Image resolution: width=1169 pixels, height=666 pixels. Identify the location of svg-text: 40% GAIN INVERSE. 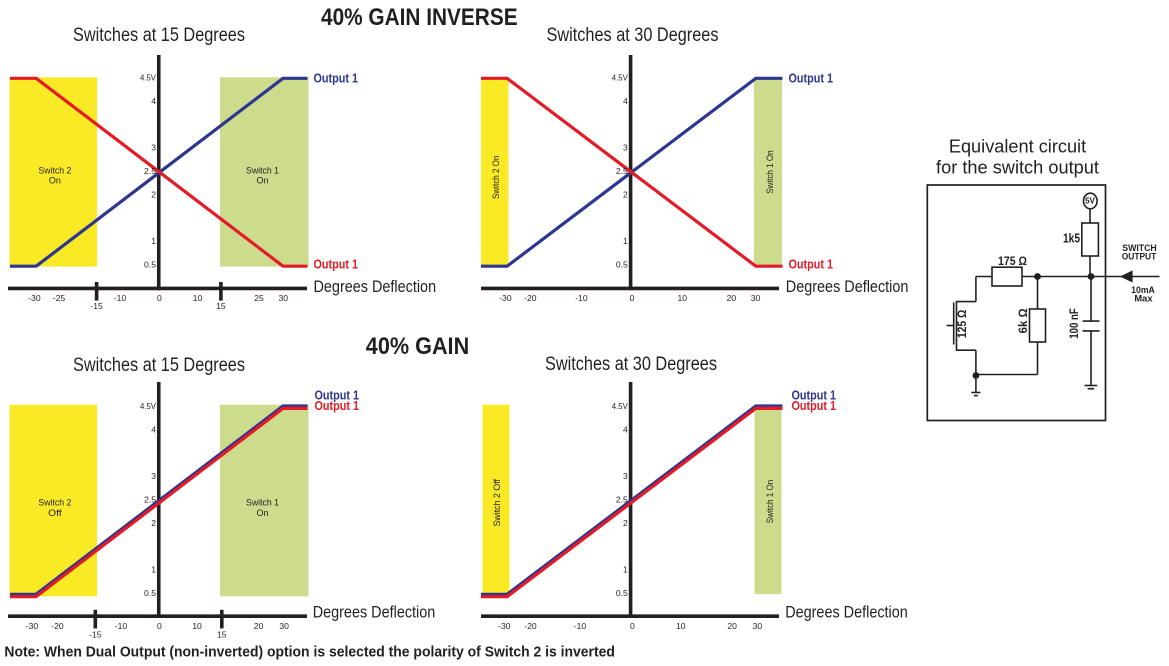
(419, 17).